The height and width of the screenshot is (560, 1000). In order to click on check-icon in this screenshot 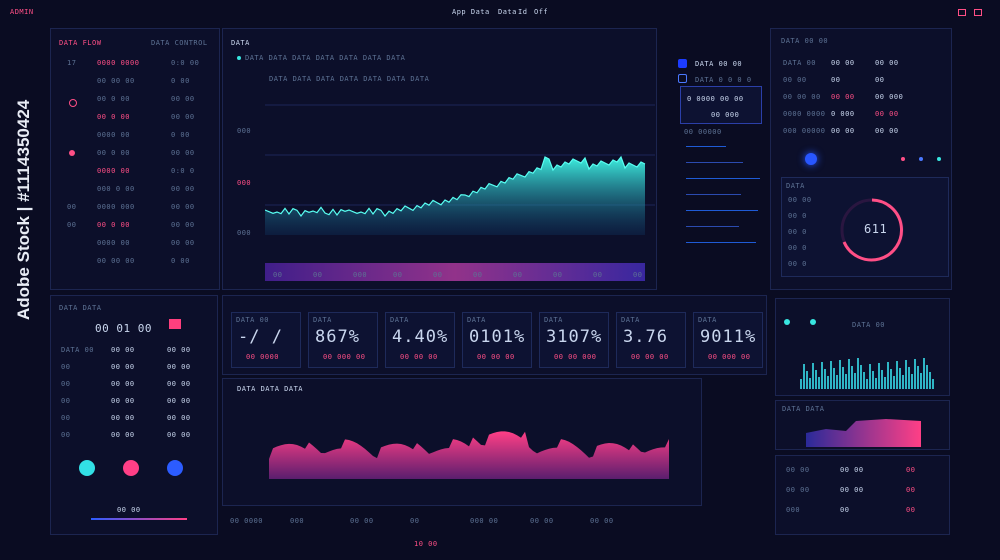, I will do `click(682, 63)`.